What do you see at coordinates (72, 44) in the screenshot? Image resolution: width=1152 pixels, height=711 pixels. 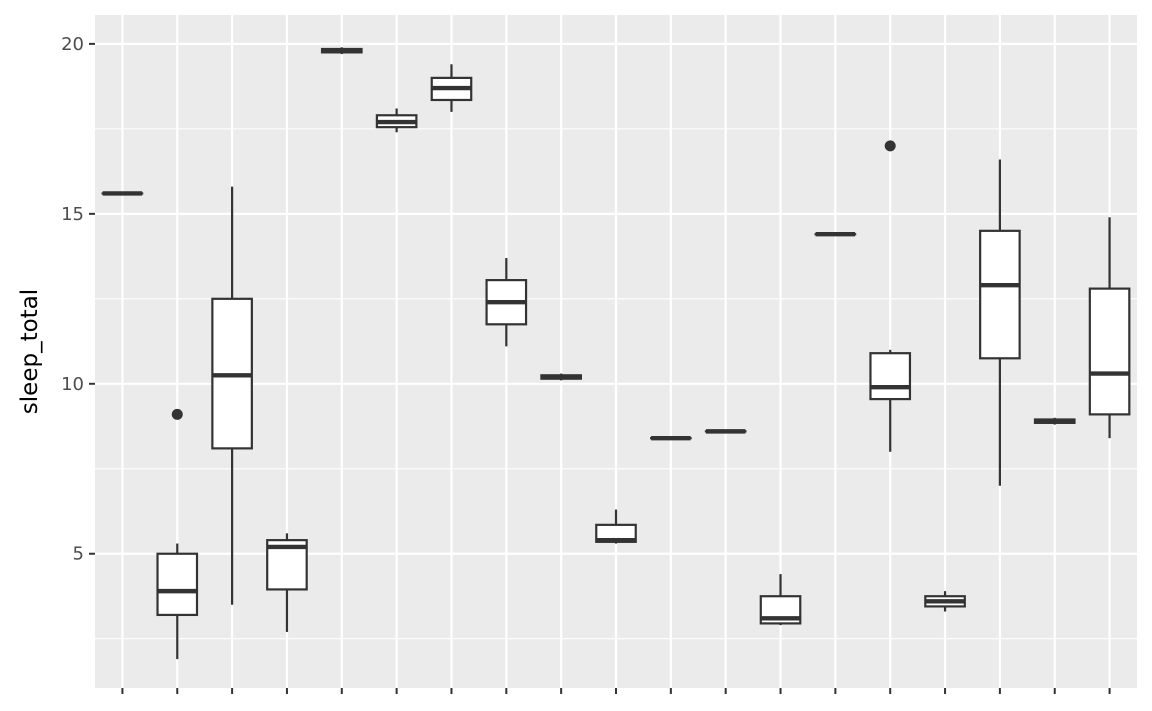 I see `y-tick-label: 20` at bounding box center [72, 44].